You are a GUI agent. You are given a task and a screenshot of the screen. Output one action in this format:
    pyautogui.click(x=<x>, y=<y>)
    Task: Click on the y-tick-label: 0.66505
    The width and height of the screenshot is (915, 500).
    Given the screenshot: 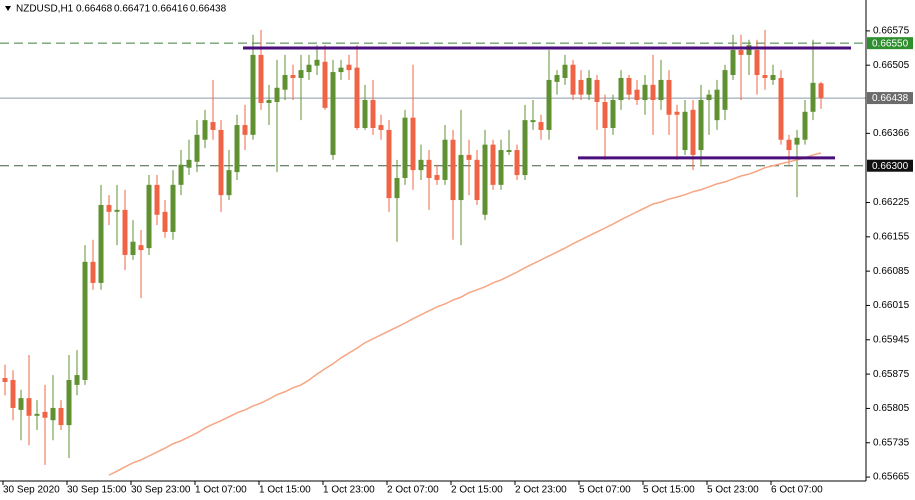 What is the action you would take?
    pyautogui.click(x=891, y=65)
    